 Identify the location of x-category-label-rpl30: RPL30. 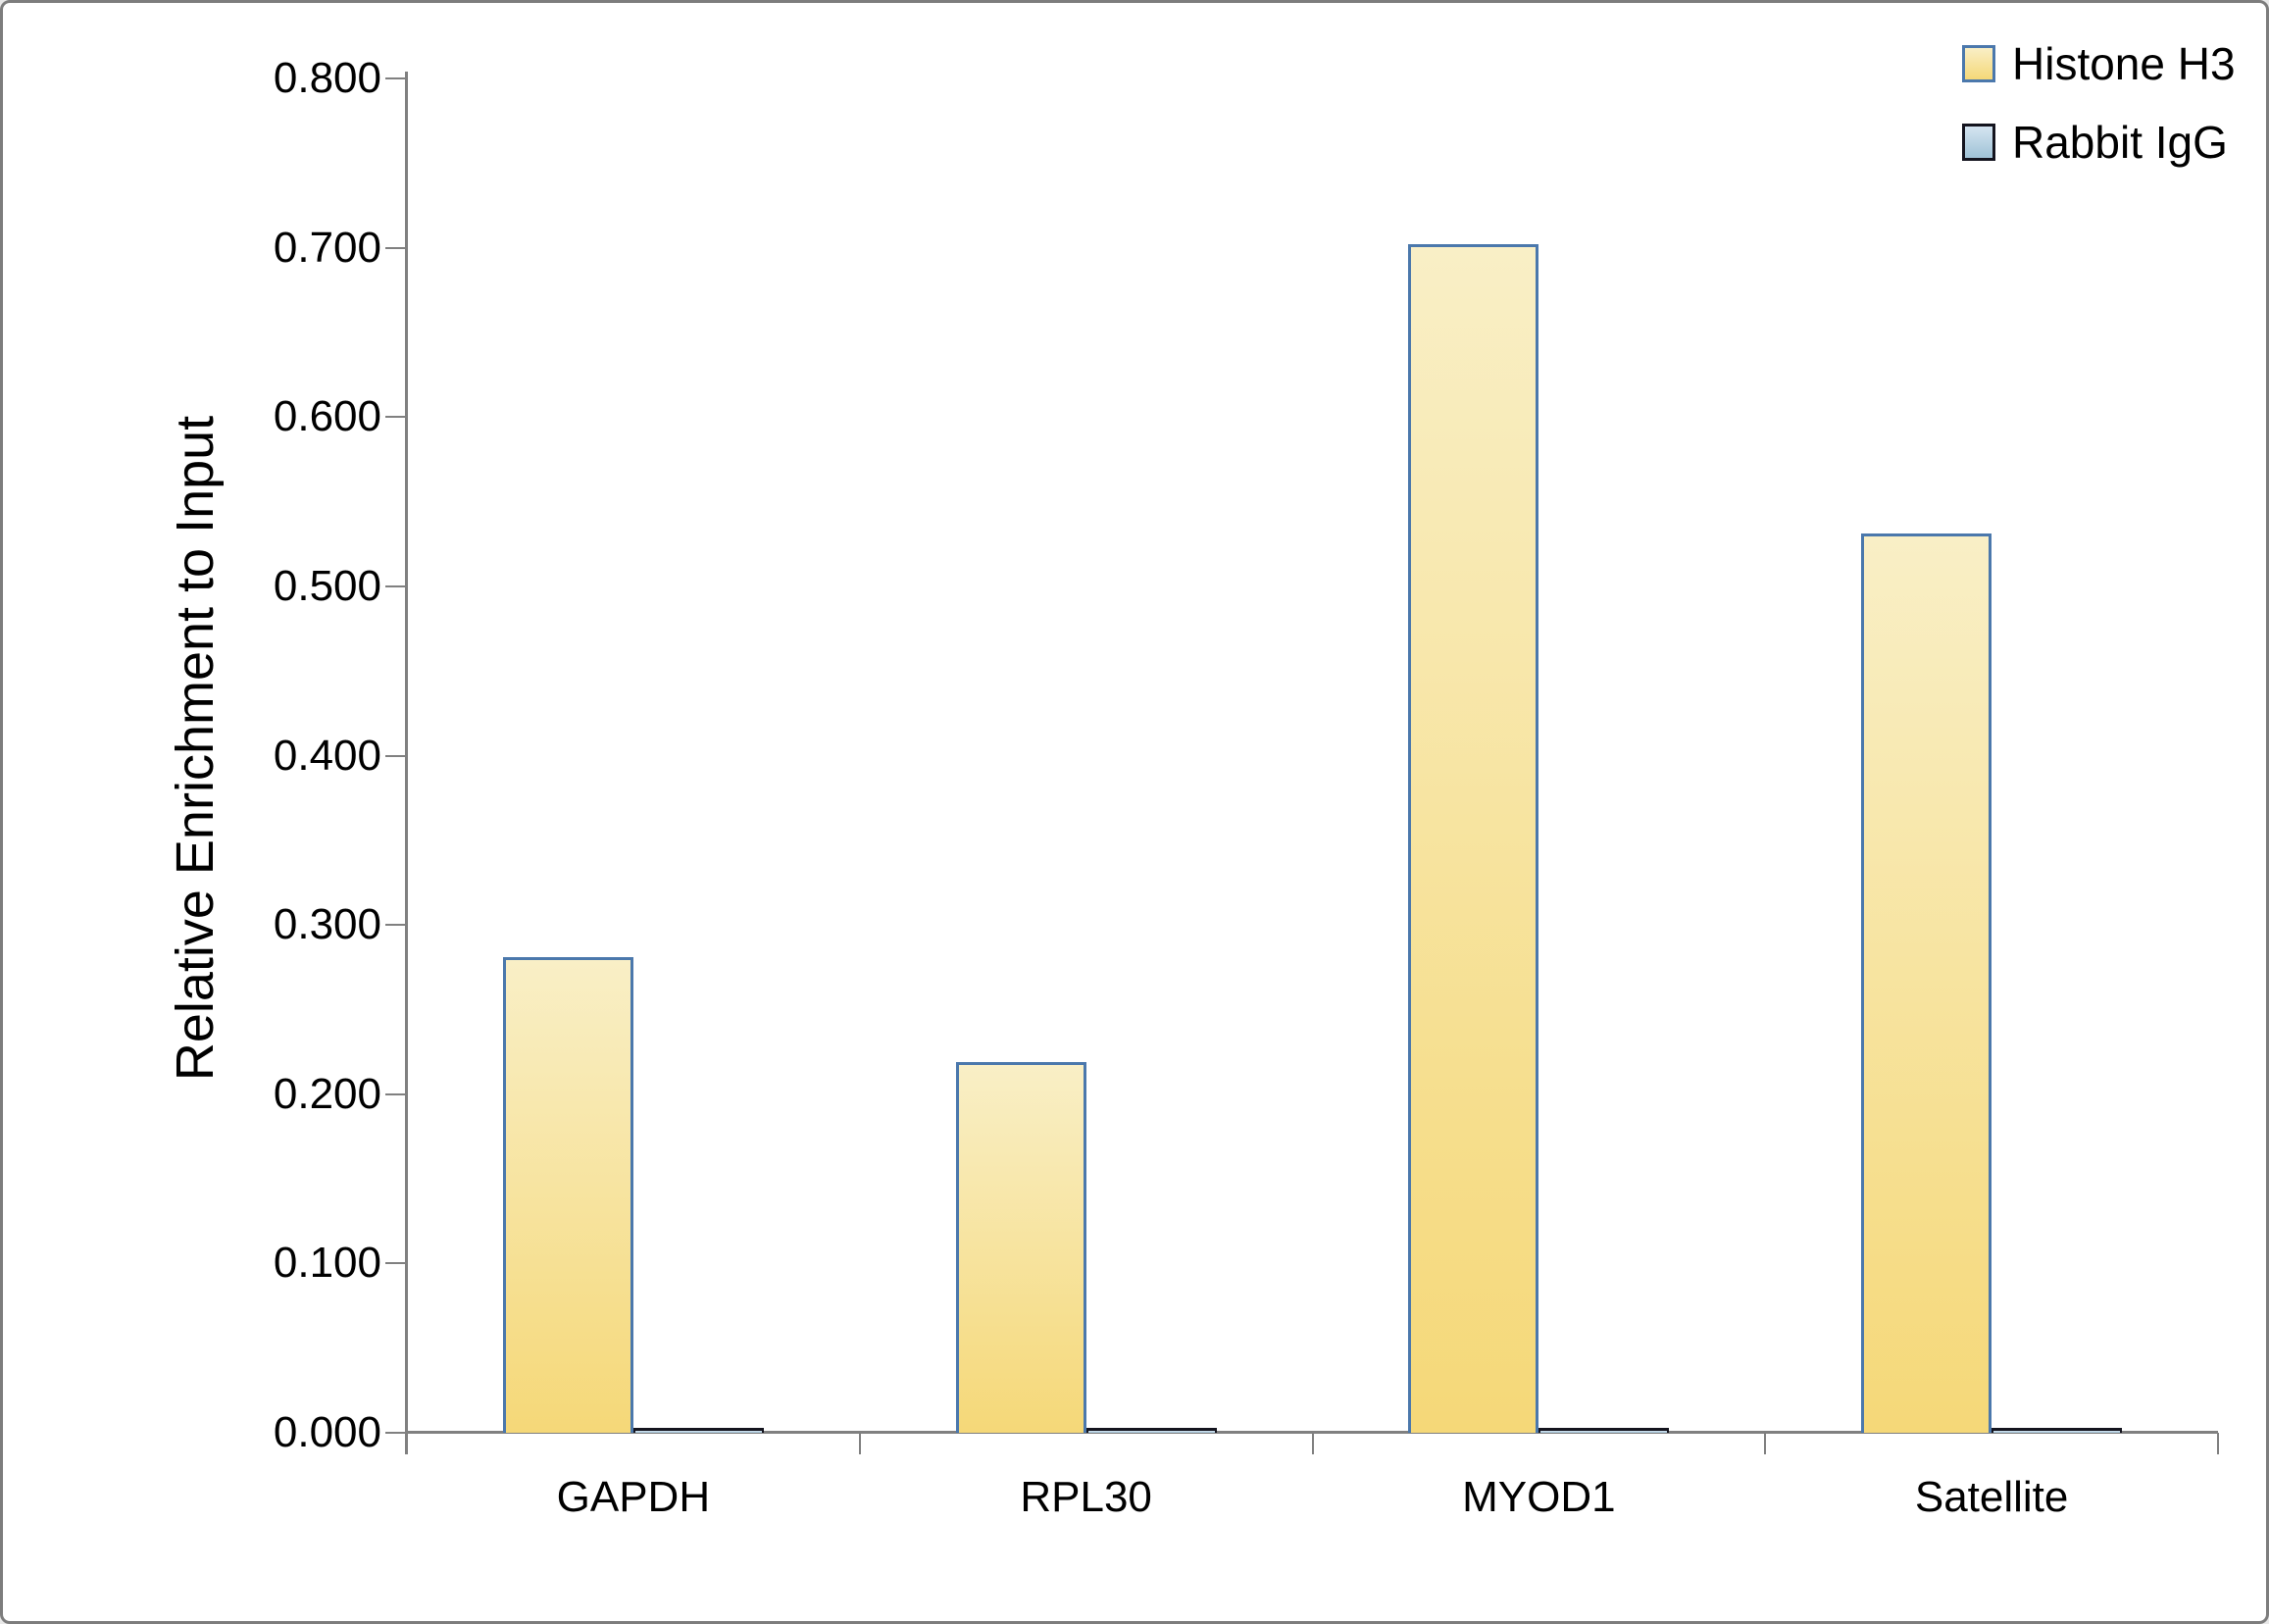
(1086, 1497).